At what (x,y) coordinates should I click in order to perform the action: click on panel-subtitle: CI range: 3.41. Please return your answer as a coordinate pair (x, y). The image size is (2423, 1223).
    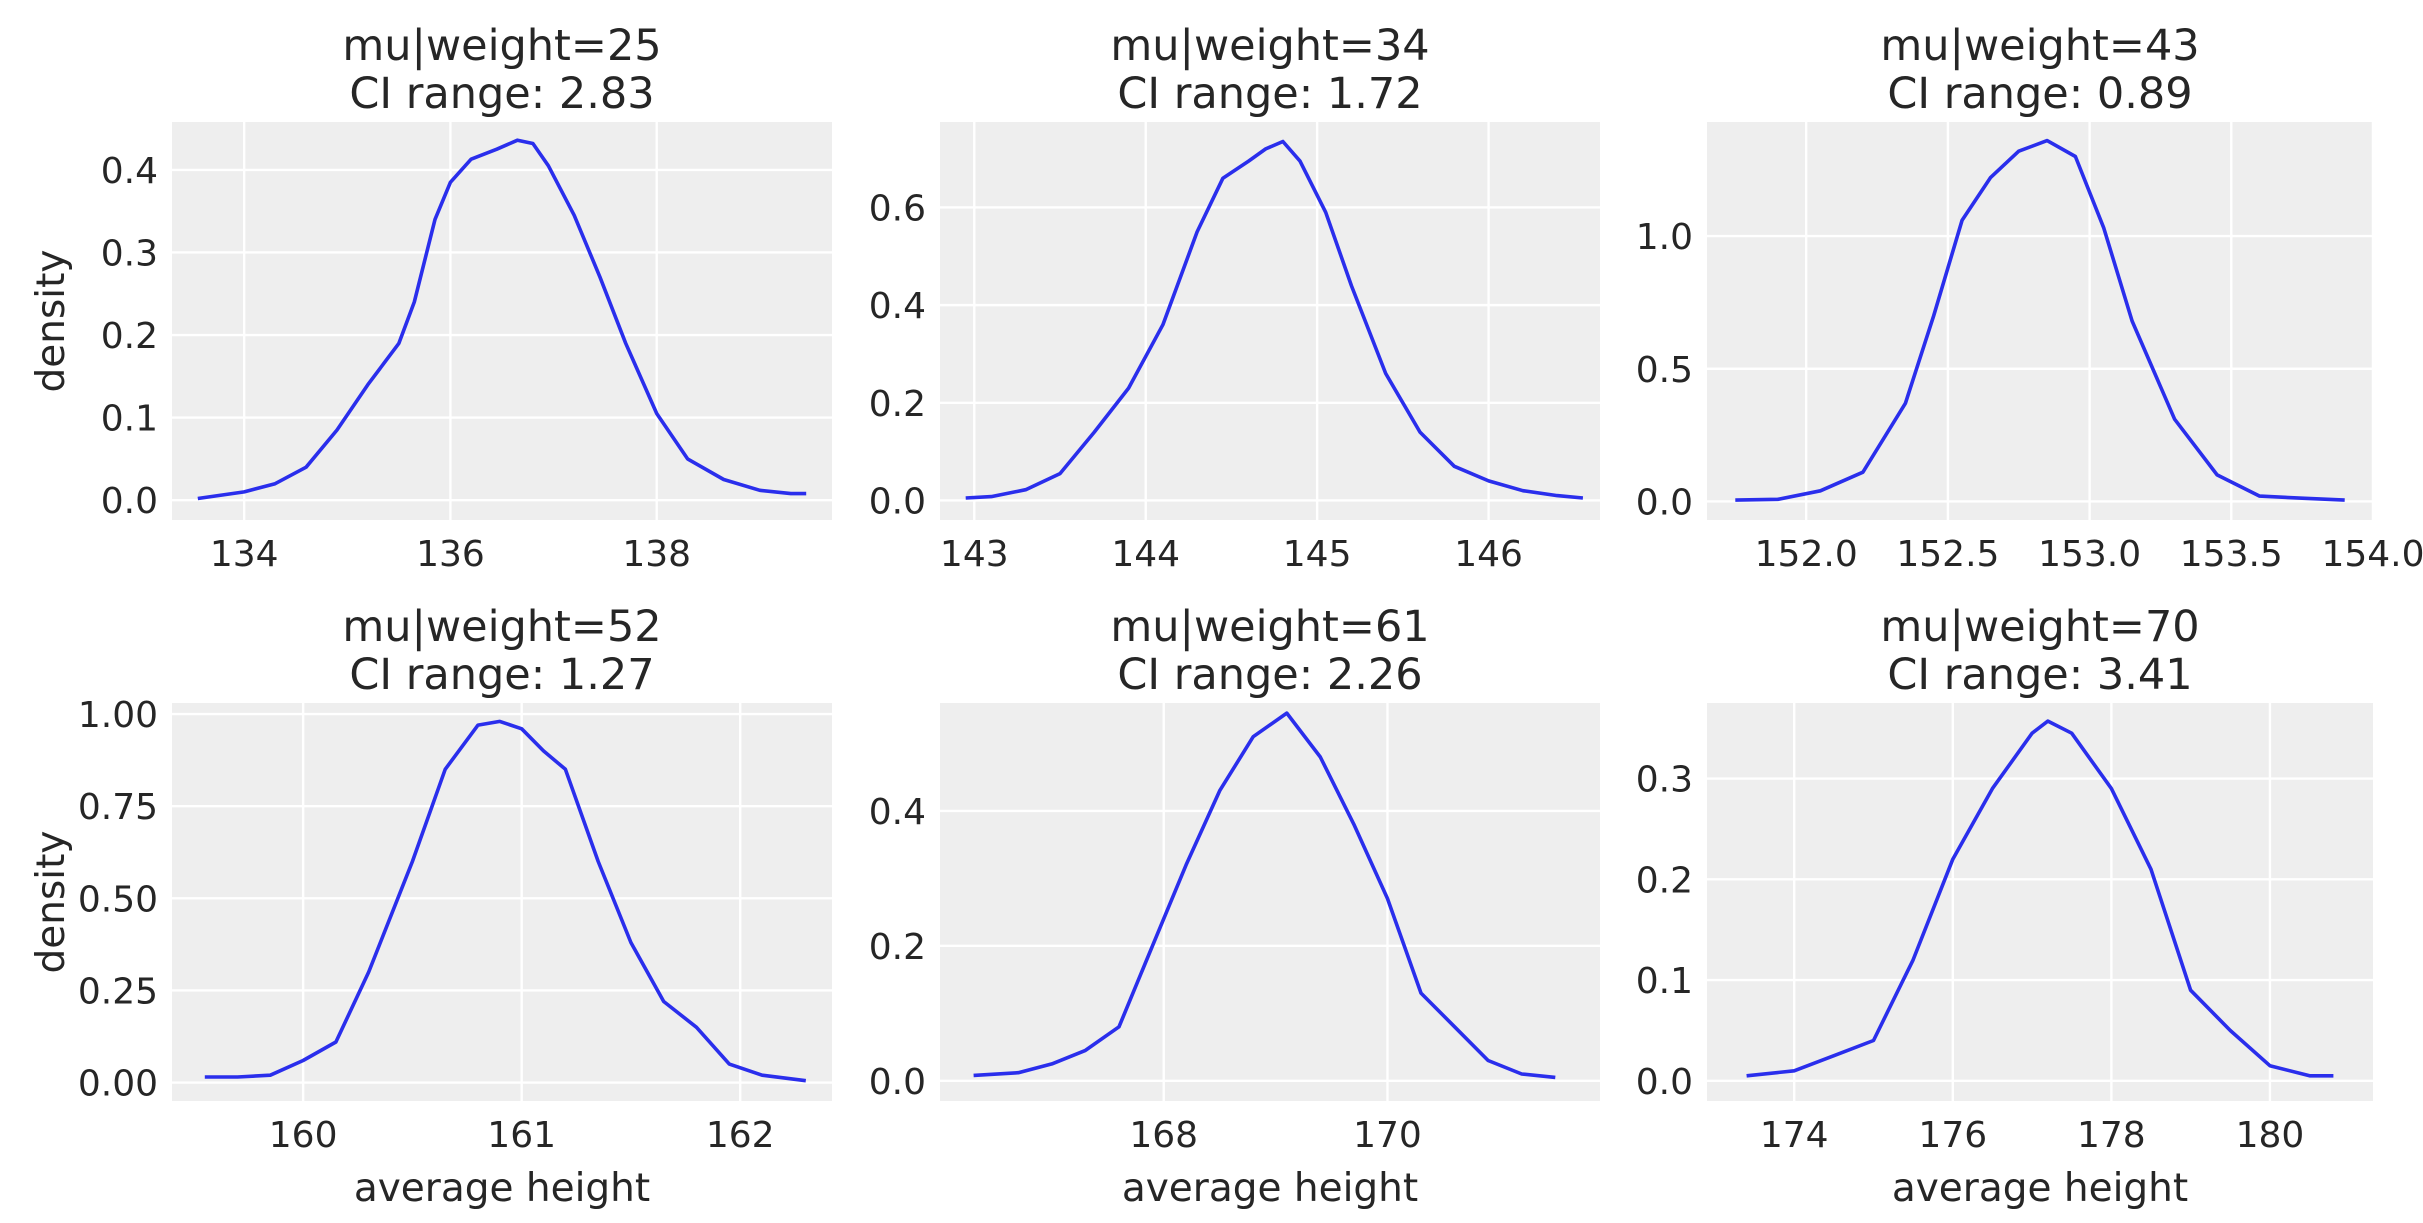
    Looking at the image, I should click on (2039, 675).